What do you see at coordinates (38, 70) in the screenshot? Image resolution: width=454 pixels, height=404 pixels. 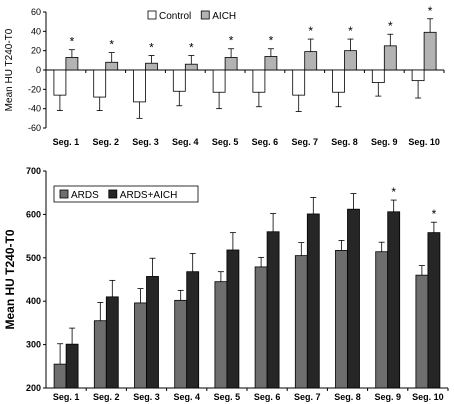 I see `y-tick-label: 0` at bounding box center [38, 70].